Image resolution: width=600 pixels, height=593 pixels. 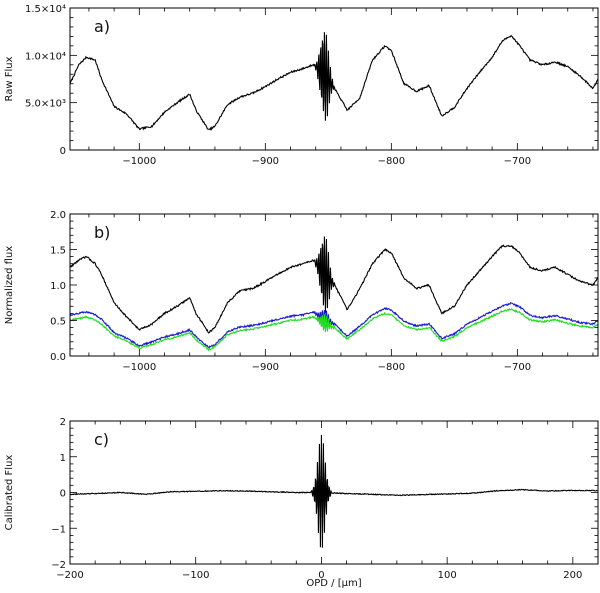 What do you see at coordinates (58, 286) in the screenshot?
I see `y-tick-label: 1.0` at bounding box center [58, 286].